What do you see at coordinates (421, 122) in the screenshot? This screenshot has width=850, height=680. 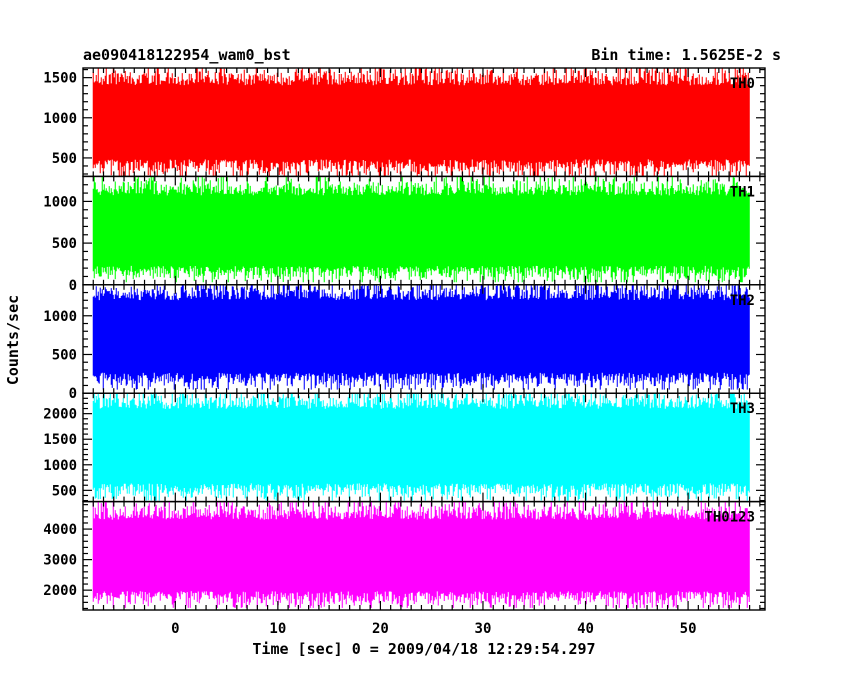 I see `series-th0` at bounding box center [421, 122].